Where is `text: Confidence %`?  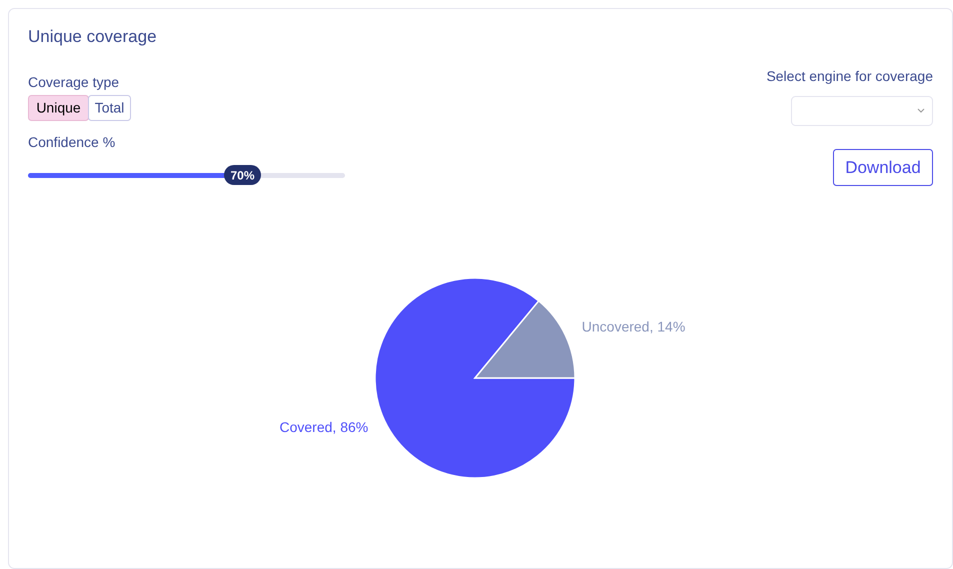
text: Confidence % is located at coordinates (72, 142).